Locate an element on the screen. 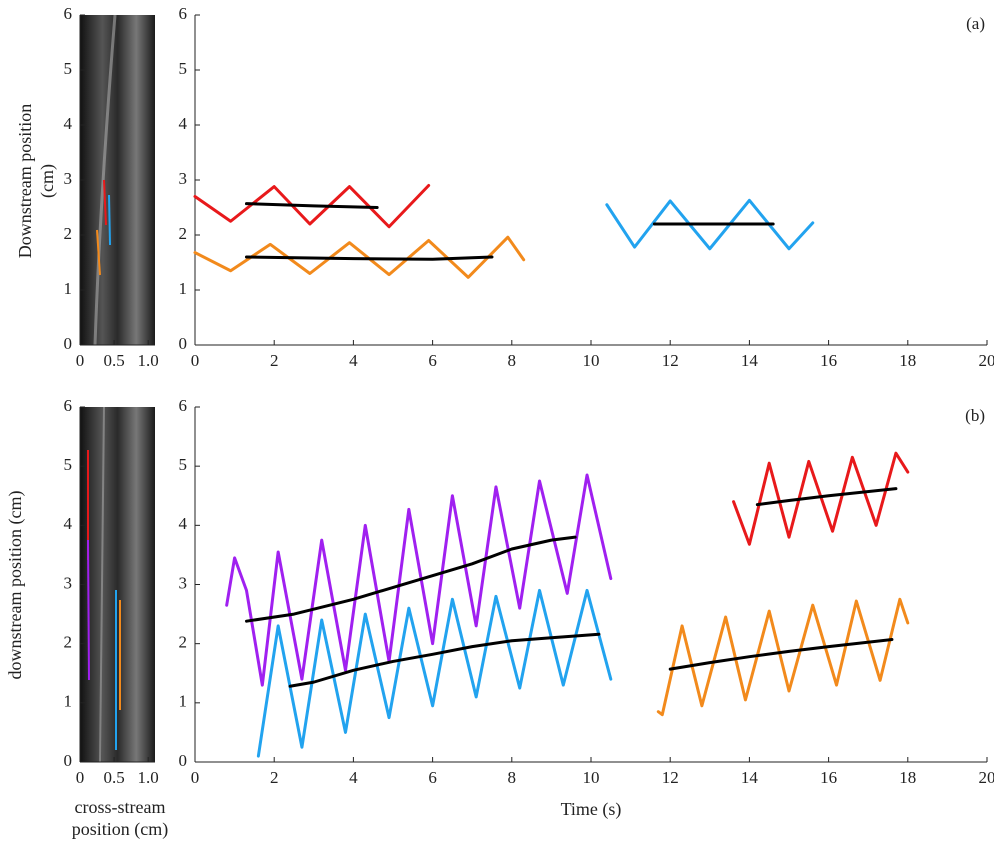  y-axis-label: downstream position (cm) is located at coordinates (15, 585).